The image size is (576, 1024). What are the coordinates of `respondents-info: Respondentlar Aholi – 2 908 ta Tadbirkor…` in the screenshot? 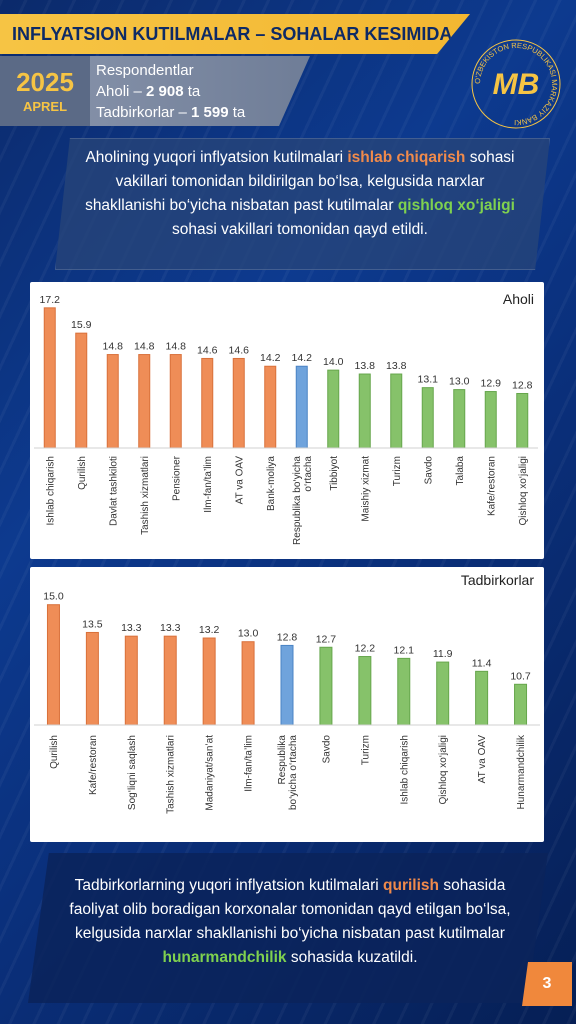 It's located at (170, 91).